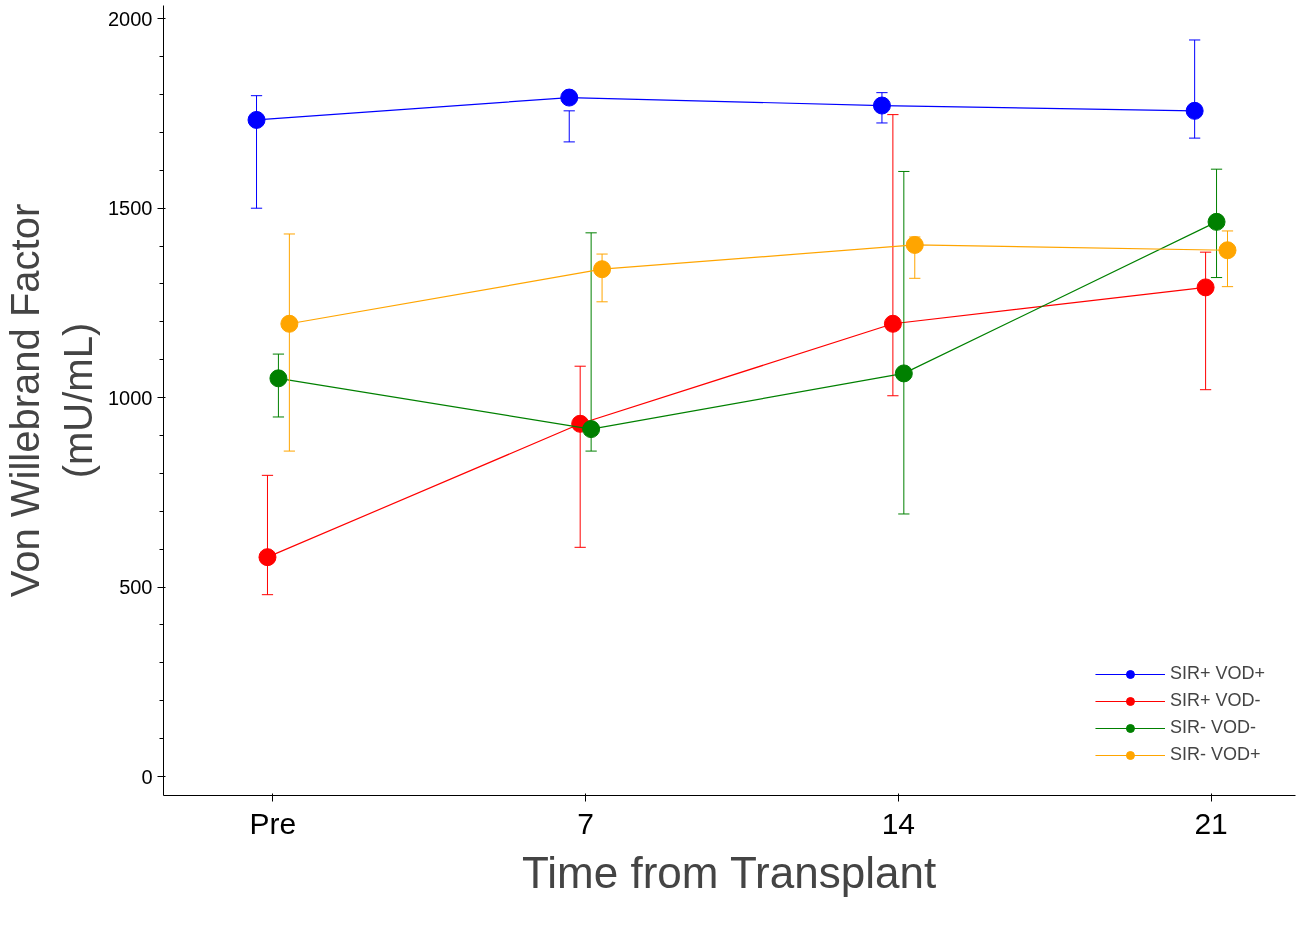 The image size is (1306, 930). What do you see at coordinates (130, 18) in the screenshot?
I see `y-tick-label: 2000` at bounding box center [130, 18].